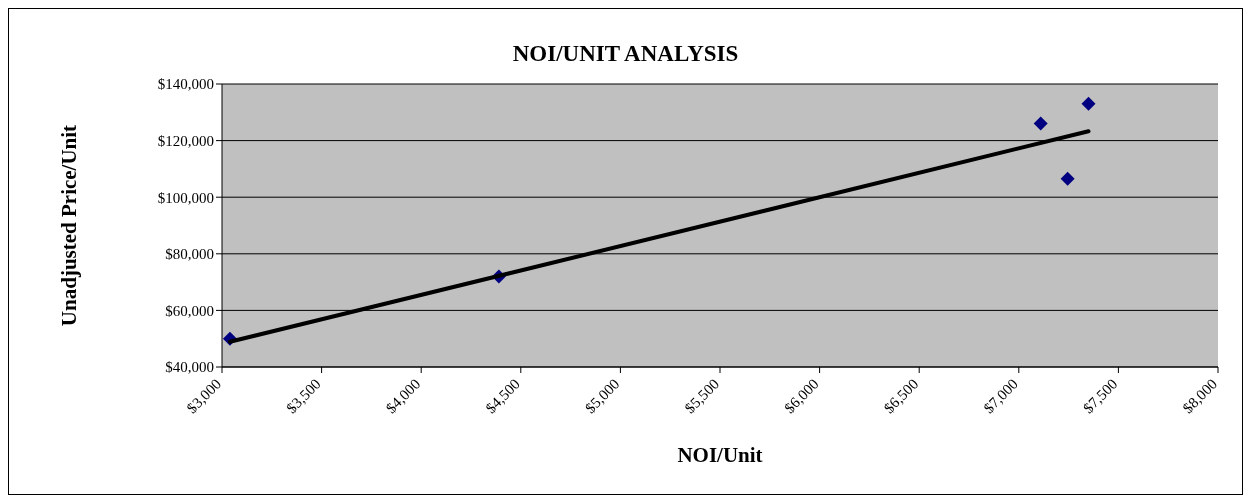 The height and width of the screenshot is (503, 1251). What do you see at coordinates (185, 84) in the screenshot?
I see `y-tick-label: $140,000` at bounding box center [185, 84].